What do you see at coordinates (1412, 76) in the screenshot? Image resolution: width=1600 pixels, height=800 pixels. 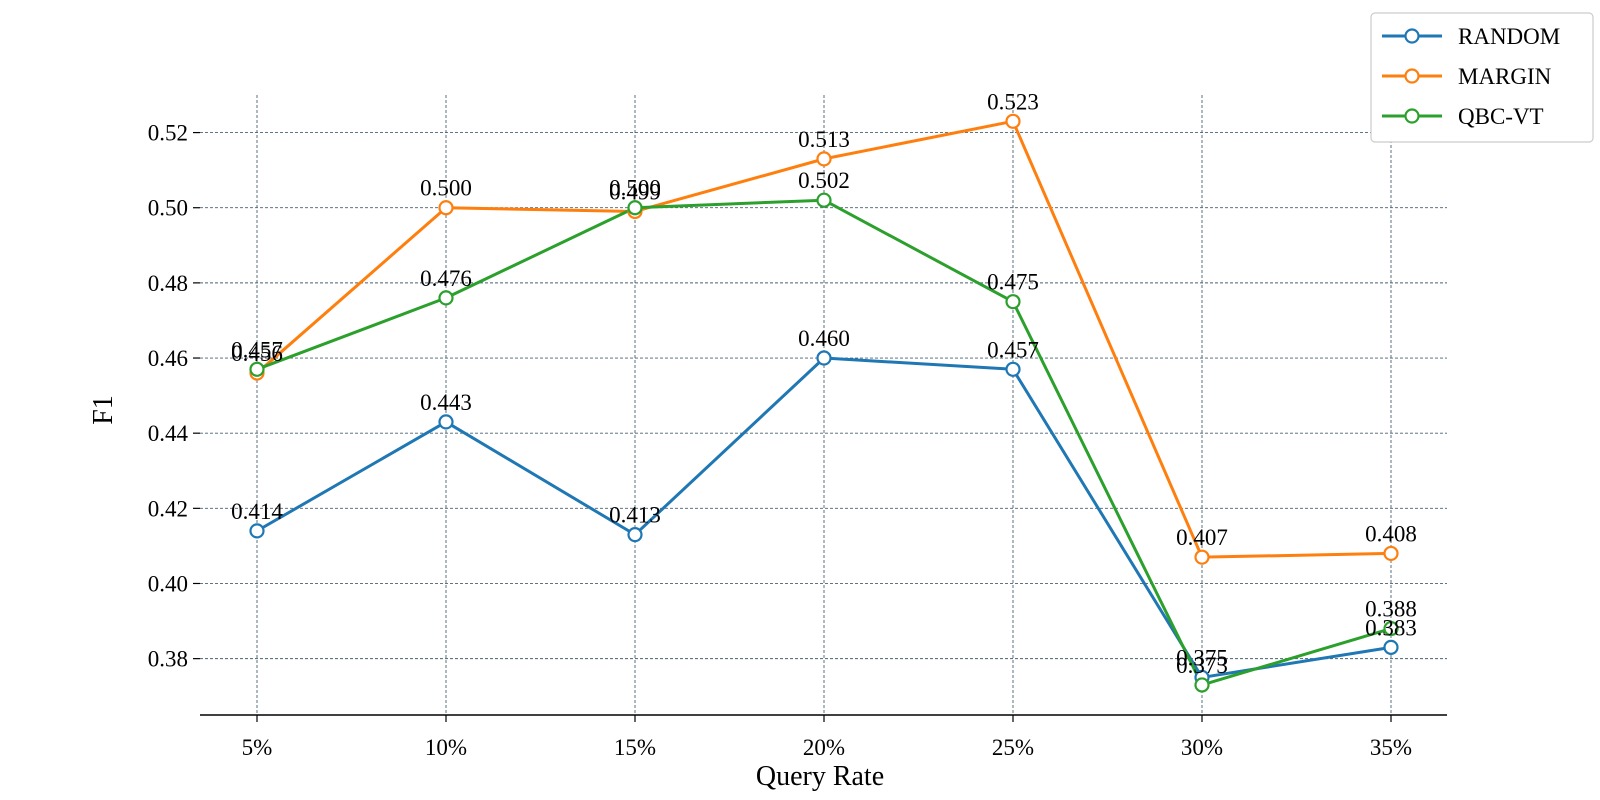 I see `legend-marker-margin` at bounding box center [1412, 76].